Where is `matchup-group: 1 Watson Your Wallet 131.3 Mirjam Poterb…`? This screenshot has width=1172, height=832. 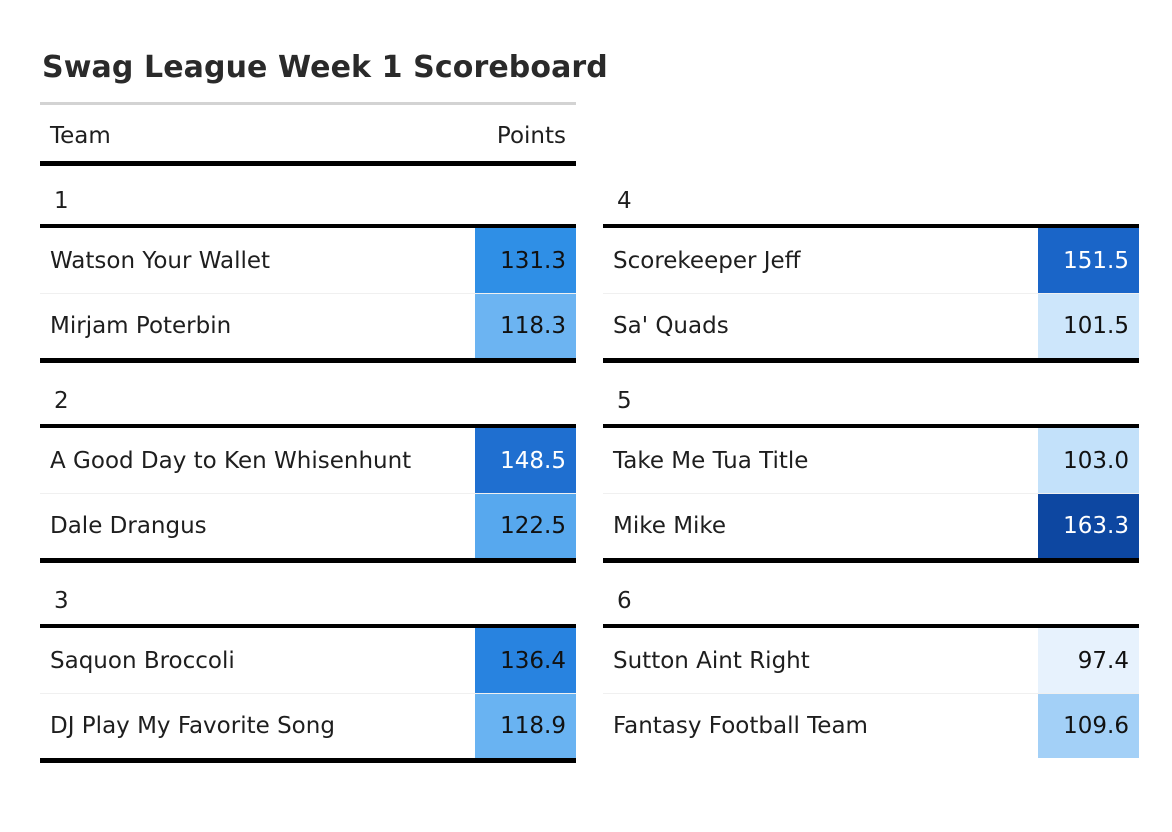
matchup-group: 1 Watson Your Wallet 131.3 Mirjam Poterb… is located at coordinates (308, 266).